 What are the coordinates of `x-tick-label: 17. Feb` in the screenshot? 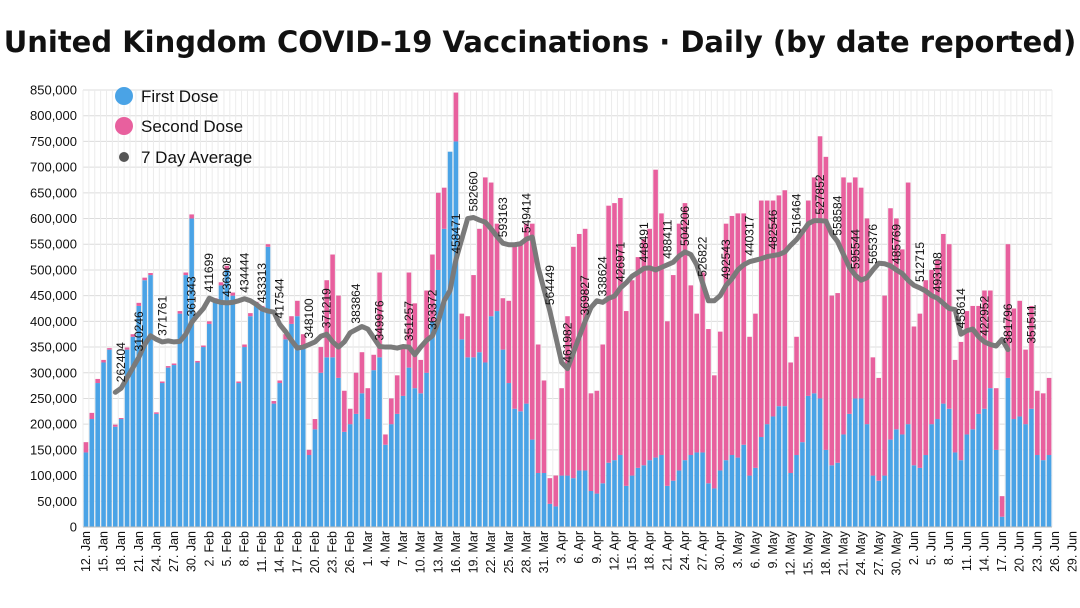 It's located at (297, 552).